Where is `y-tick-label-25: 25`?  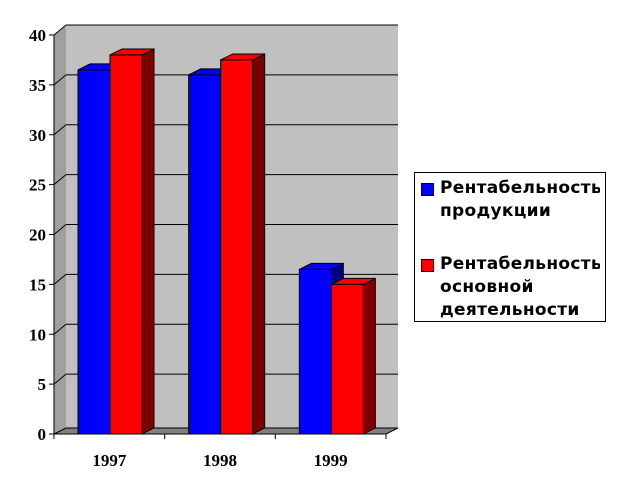
y-tick-label-25: 25 is located at coordinates (37, 185).